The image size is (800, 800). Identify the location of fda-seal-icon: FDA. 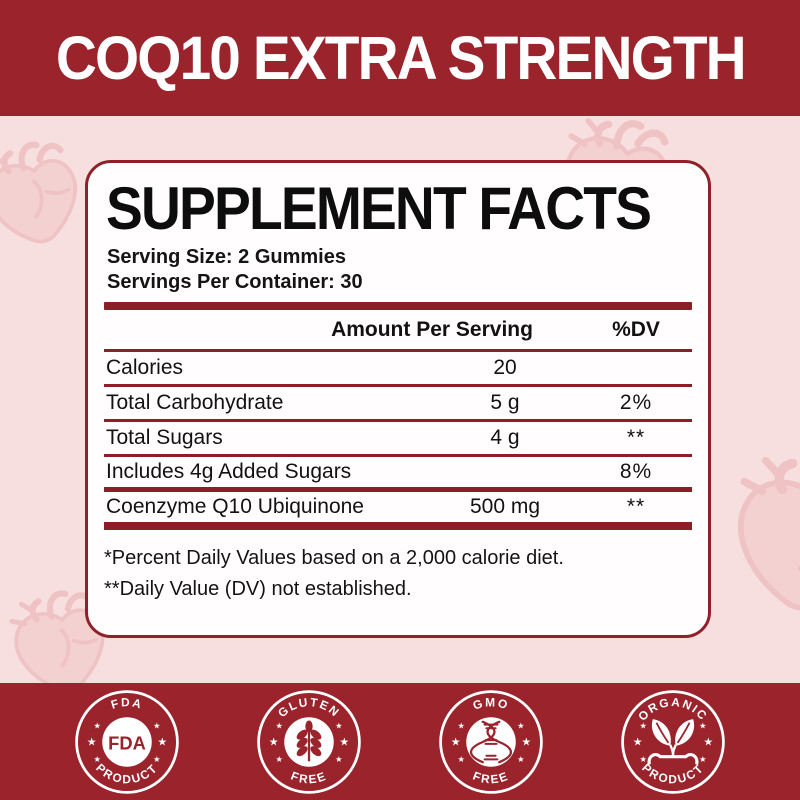
(127, 741).